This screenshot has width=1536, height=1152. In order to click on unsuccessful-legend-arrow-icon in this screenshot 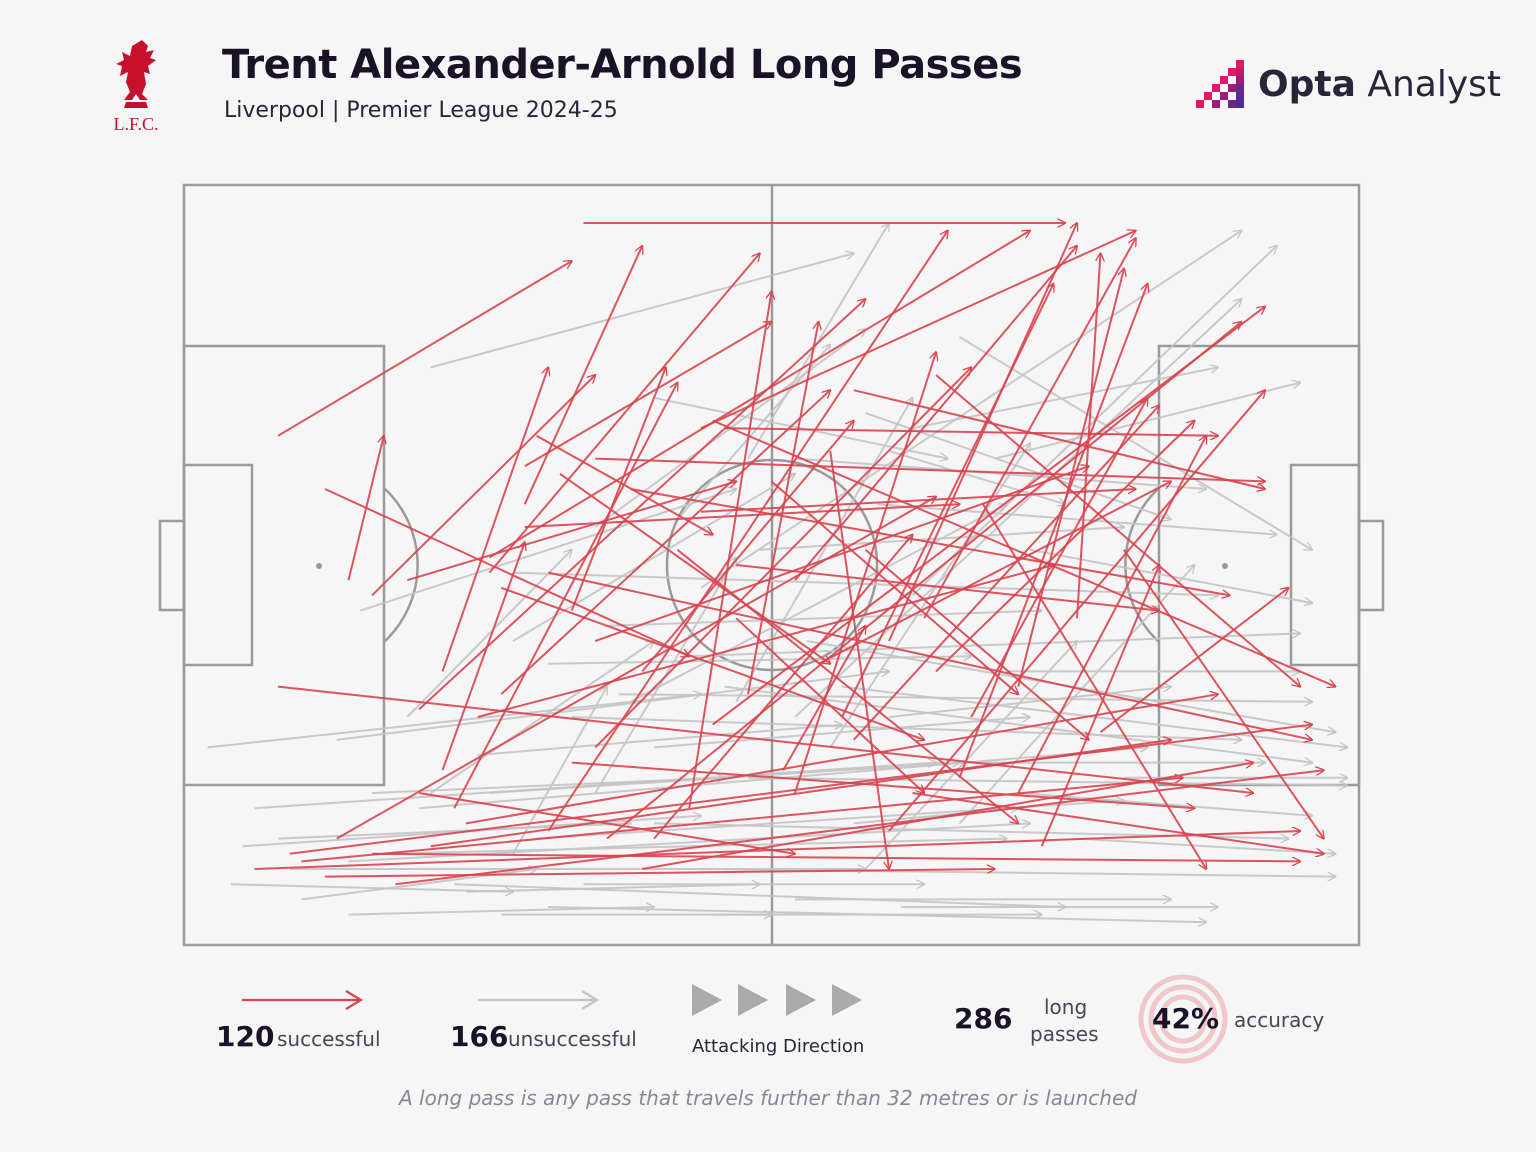, I will do `click(539, 1000)`.